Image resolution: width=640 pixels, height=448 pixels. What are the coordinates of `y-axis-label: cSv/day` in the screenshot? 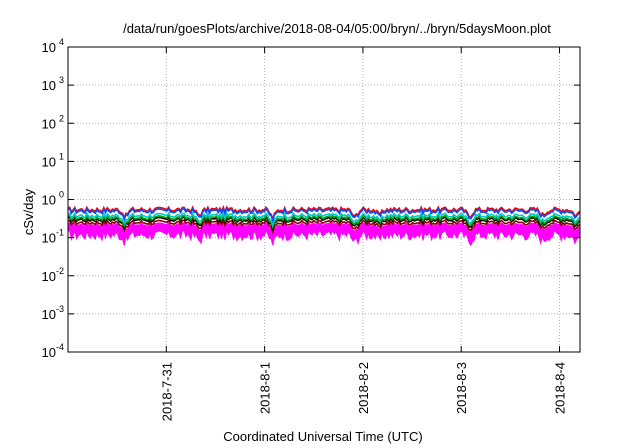 It's located at (28, 211).